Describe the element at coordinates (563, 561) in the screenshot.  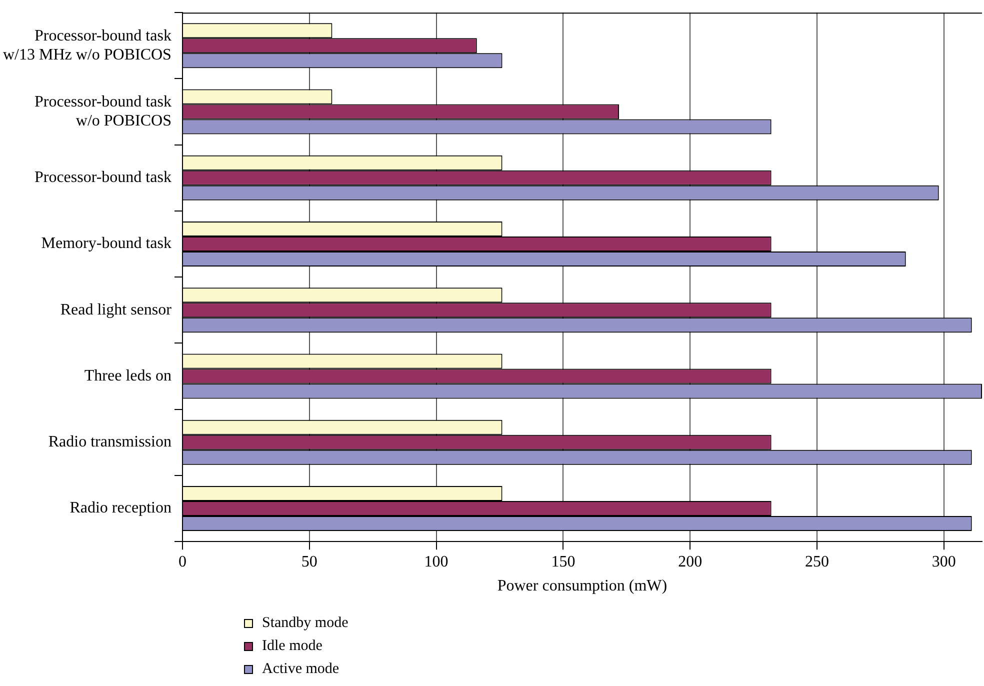
I see `x-tick-label: 150` at that location.